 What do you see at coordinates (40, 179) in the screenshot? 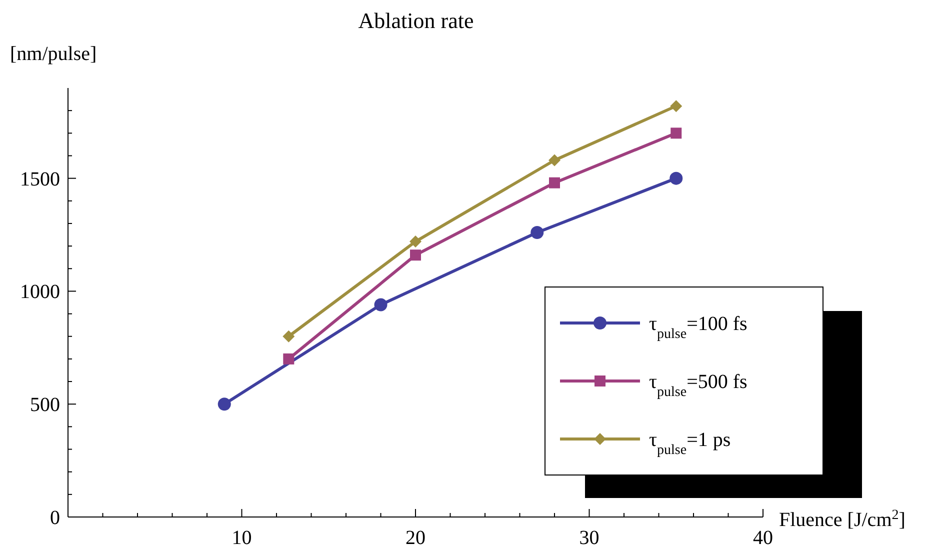
I see `y-tick-label: 1500` at bounding box center [40, 179].